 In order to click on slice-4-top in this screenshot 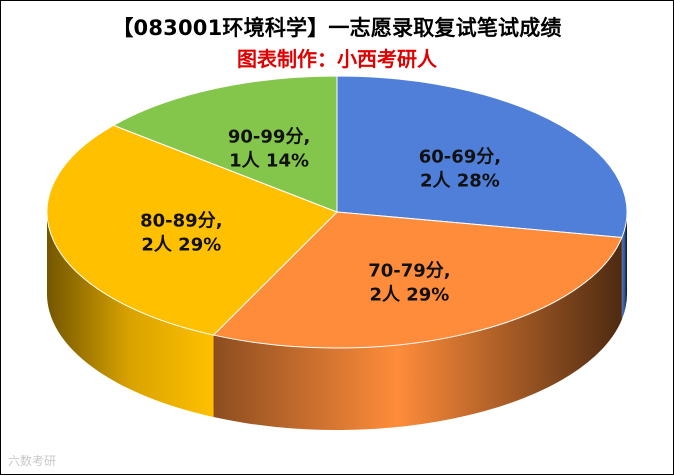, I will do `click(225, 144)`.